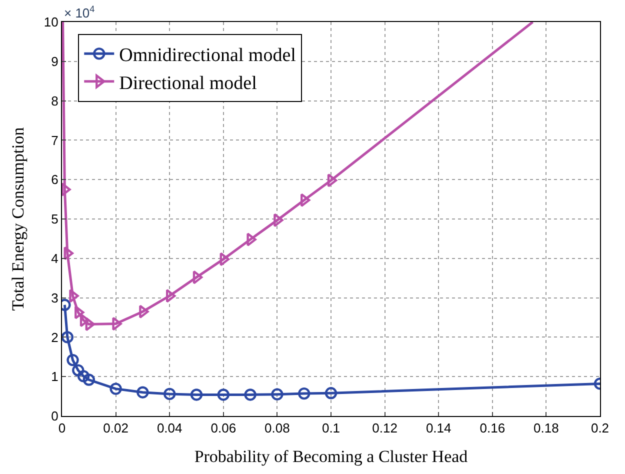 This screenshot has height=474, width=625. Describe the element at coordinates (18, 218) in the screenshot. I see `y-axis-title: Total Energy Consumption` at that location.